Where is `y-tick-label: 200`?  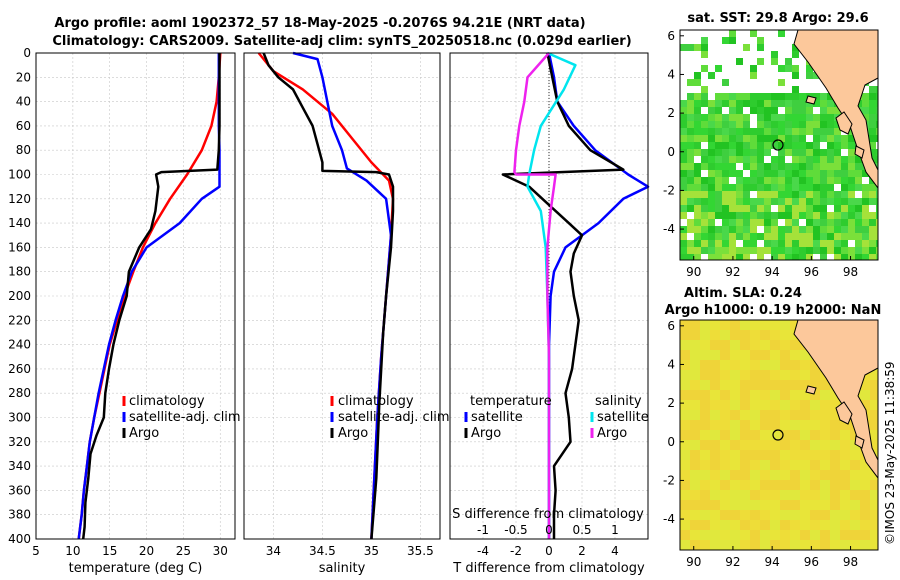 y-tick-label: 200 is located at coordinates (19, 296).